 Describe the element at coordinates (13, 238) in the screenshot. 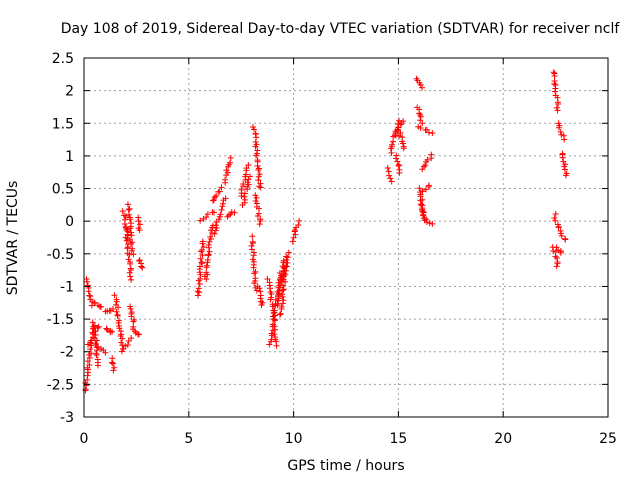

I see `y-axis-label: SDTVAR / TECUs` at that location.